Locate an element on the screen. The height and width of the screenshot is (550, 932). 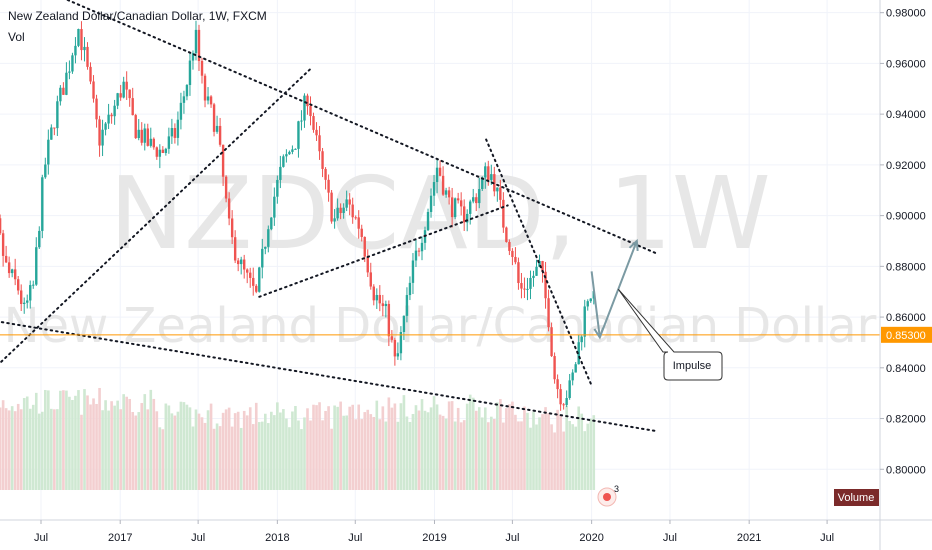
projection-arrow is located at coordinates (614, 289).